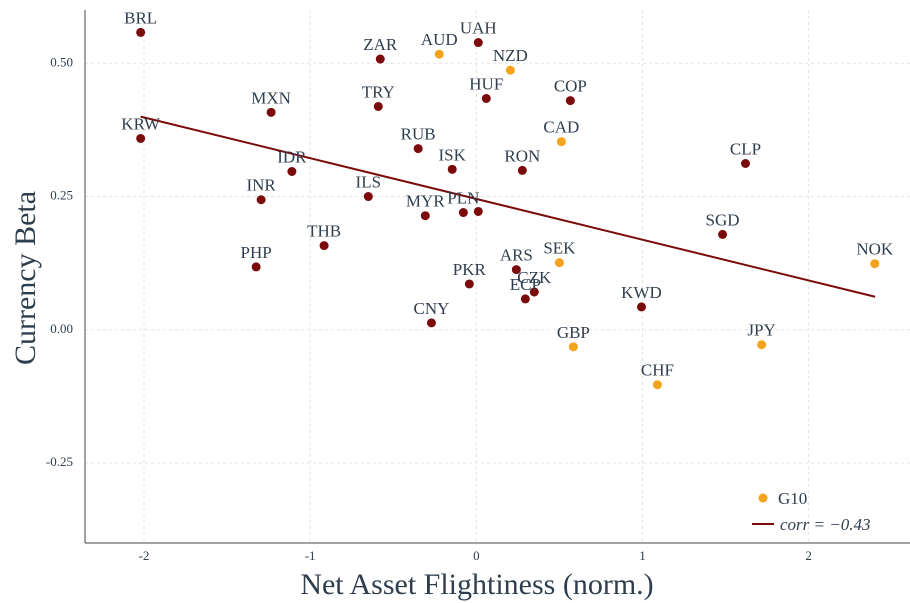 The height and width of the screenshot is (603, 910). What do you see at coordinates (61, 195) in the screenshot?
I see `y-tick-label: 0.25` at bounding box center [61, 195].